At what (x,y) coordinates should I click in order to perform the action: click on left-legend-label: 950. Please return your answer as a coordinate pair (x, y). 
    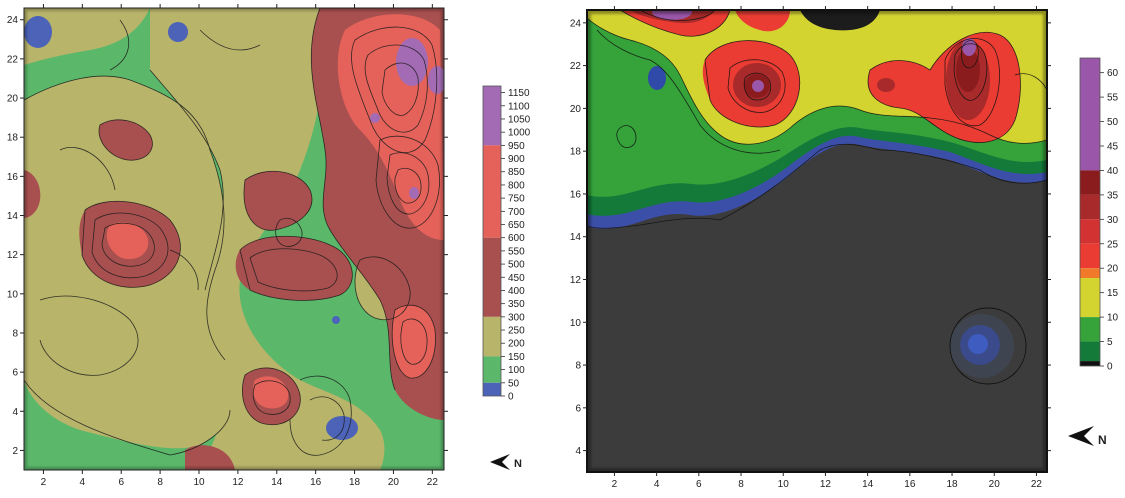
    Looking at the image, I should click on (516, 146).